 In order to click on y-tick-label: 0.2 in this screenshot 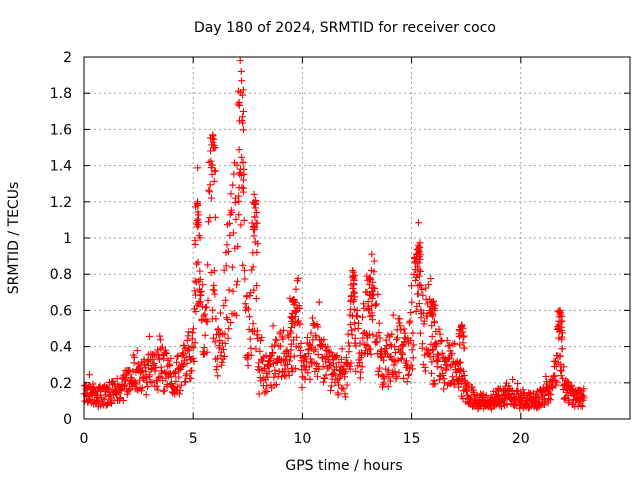, I will do `click(61, 384)`.